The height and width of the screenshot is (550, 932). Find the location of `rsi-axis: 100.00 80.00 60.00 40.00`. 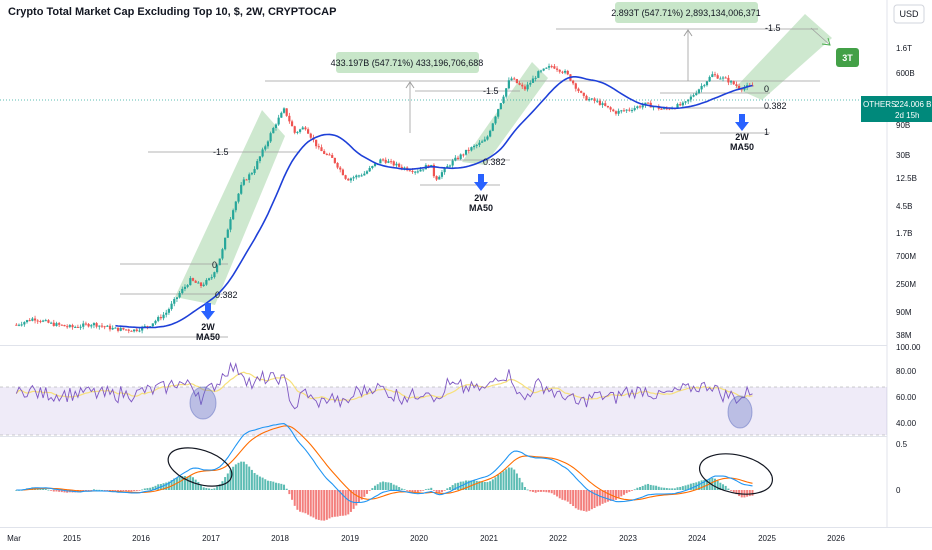

rsi-axis: 100.00 80.00 60.00 40.00 is located at coordinates (908, 385).